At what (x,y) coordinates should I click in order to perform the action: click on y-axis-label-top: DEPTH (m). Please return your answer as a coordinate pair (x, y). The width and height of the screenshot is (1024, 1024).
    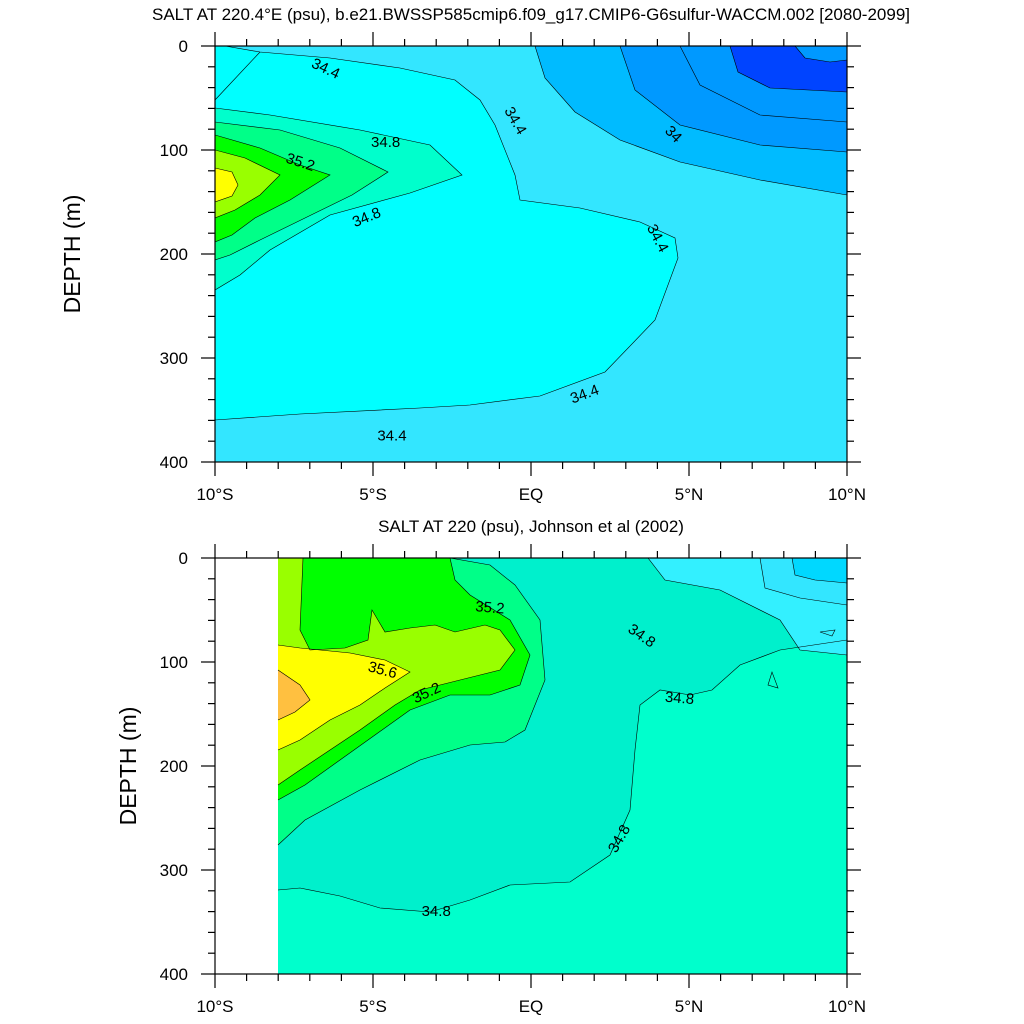
    Looking at the image, I should click on (72, 254).